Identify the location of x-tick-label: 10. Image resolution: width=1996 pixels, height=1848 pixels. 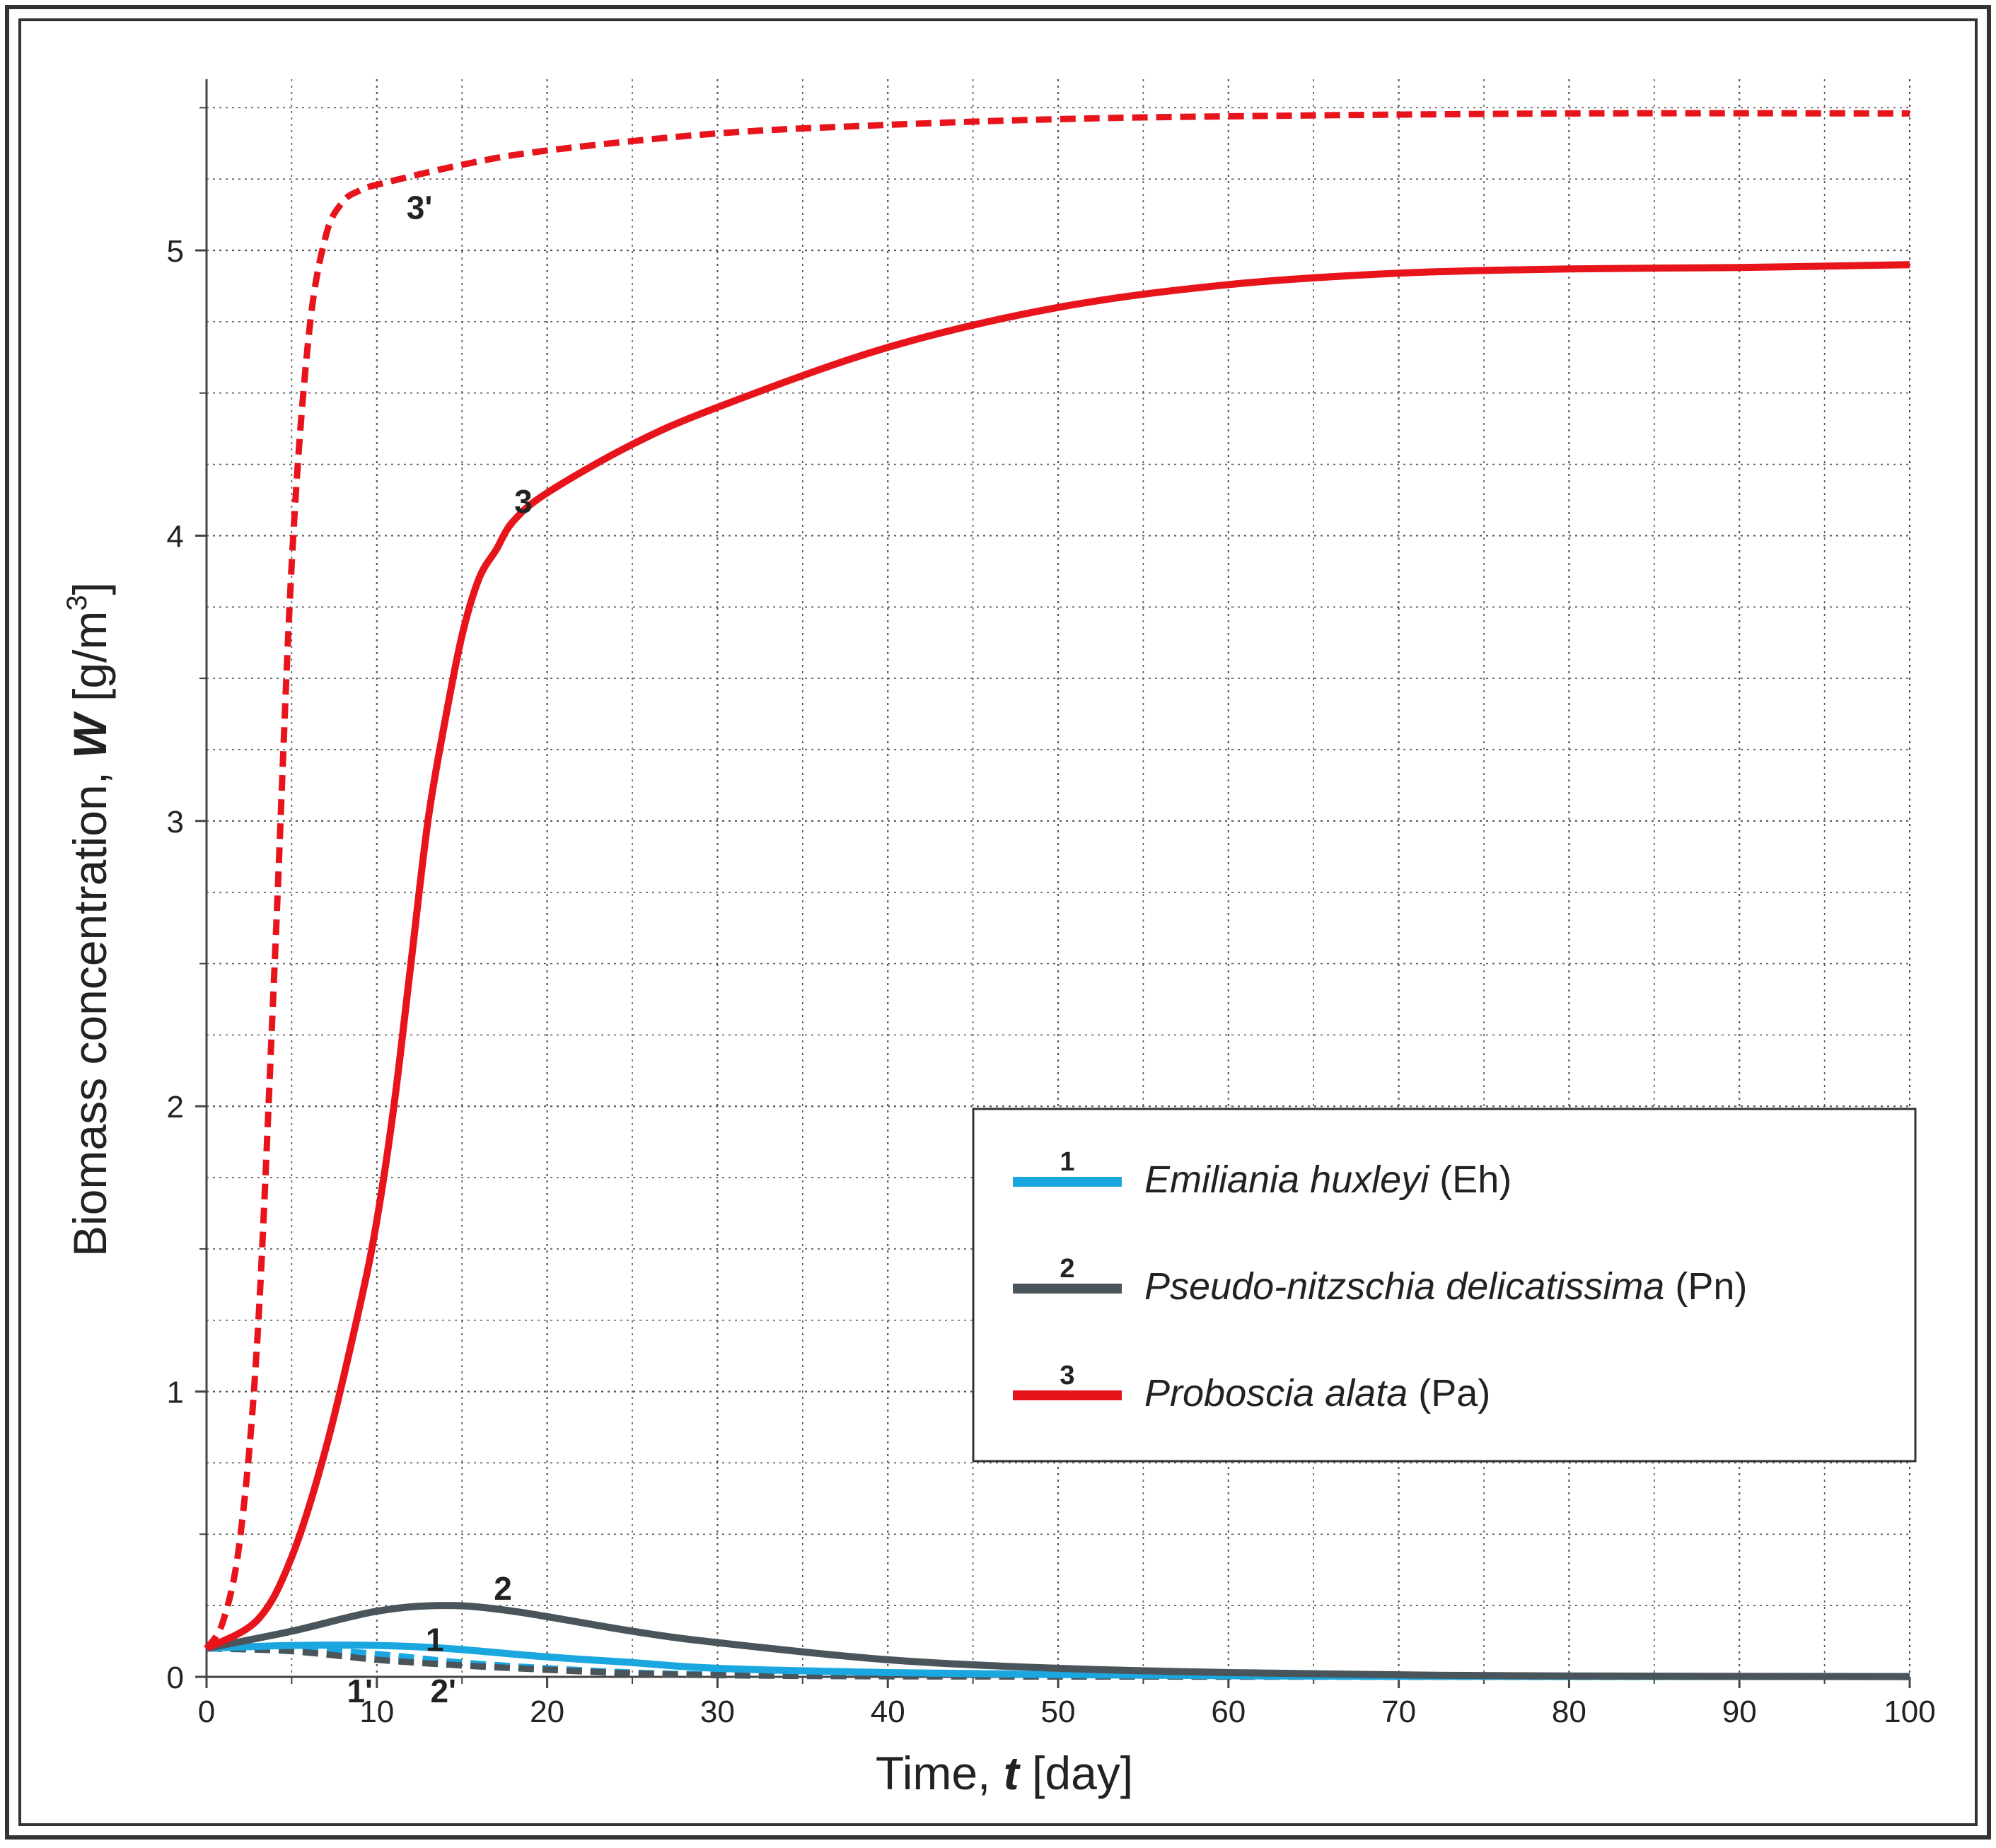
(377, 1712).